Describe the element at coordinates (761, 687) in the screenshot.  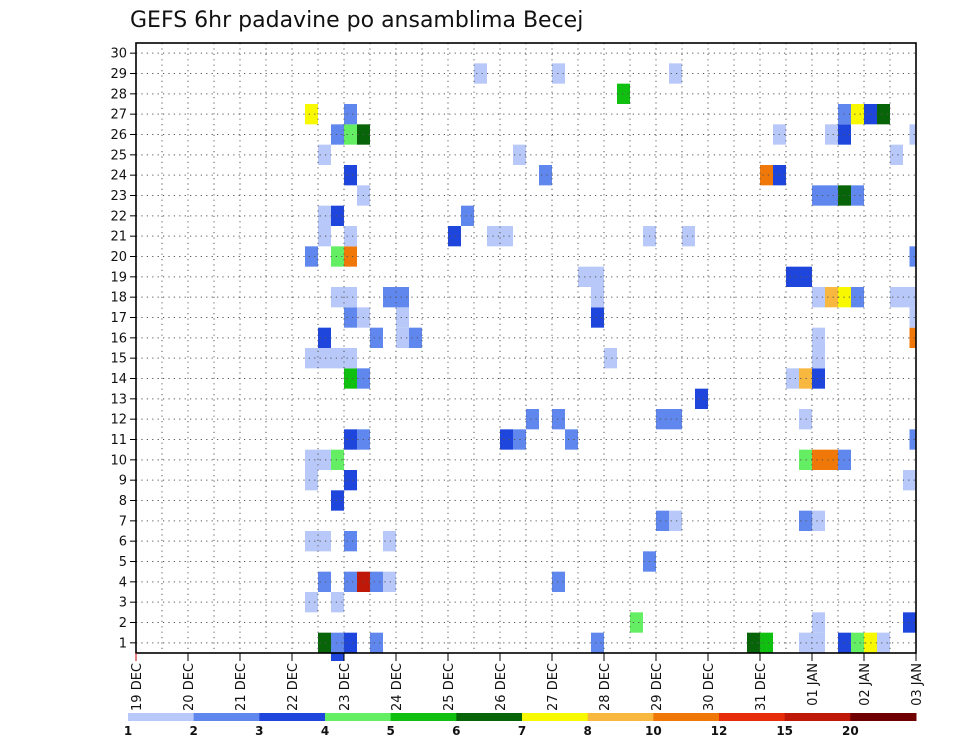
I see `x-tick-label: 31 DEC` at that location.